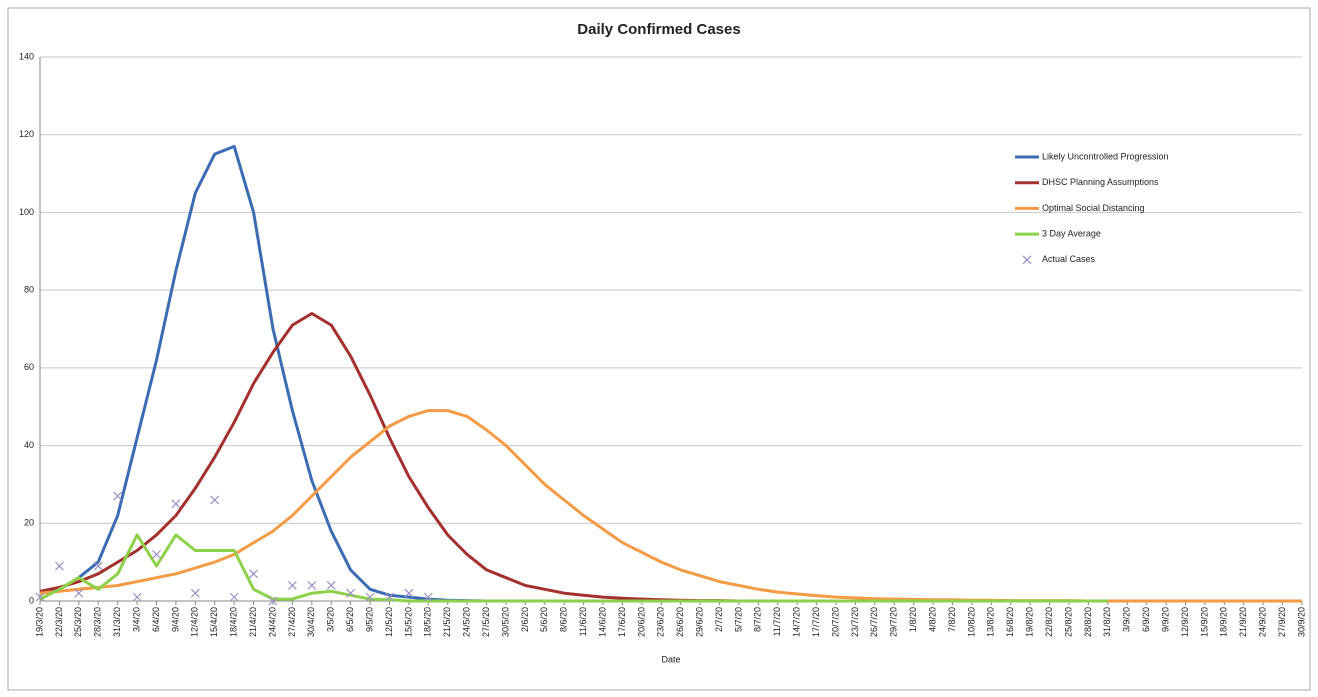  What do you see at coordinates (797, 622) in the screenshot?
I see `x-tick-label: 14/7/20` at bounding box center [797, 622].